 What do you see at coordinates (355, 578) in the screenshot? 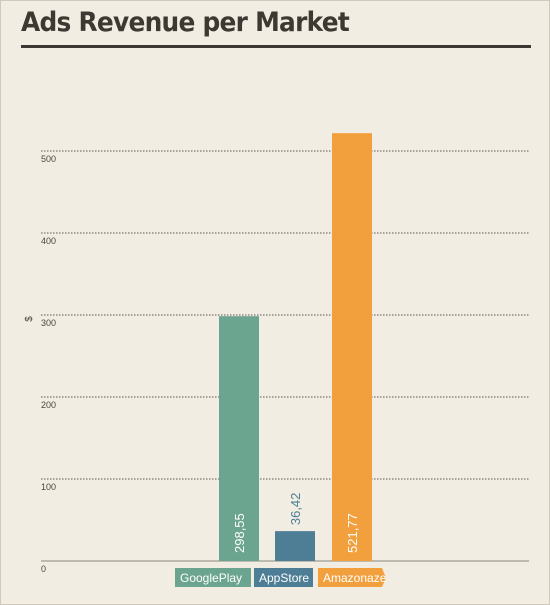
I see `category-label: Amazonaze` at bounding box center [355, 578].